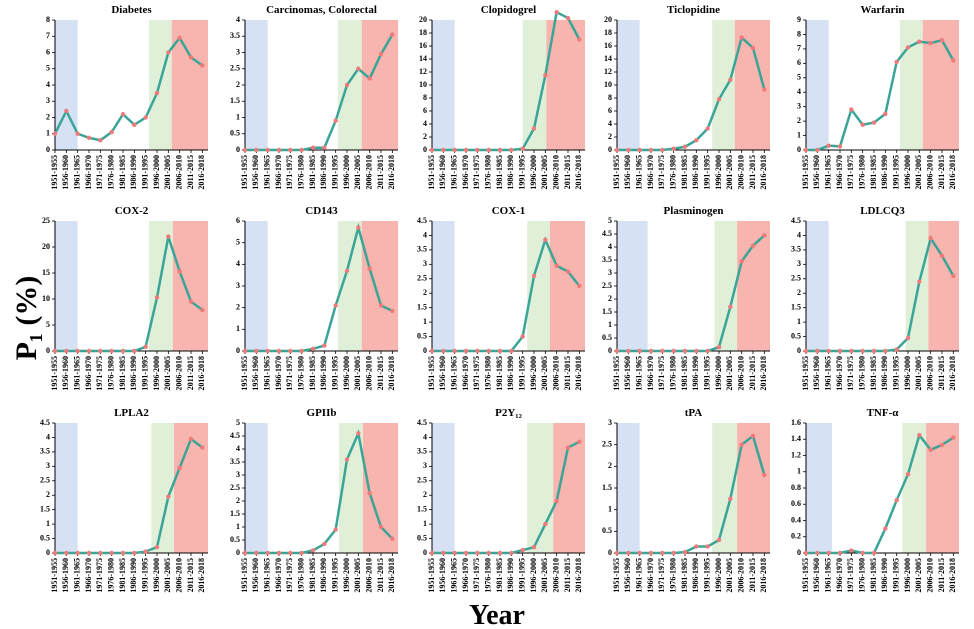 The image size is (974, 629). What do you see at coordinates (423, 45) in the screenshot?
I see `y-tick-label: 16` at bounding box center [423, 45].